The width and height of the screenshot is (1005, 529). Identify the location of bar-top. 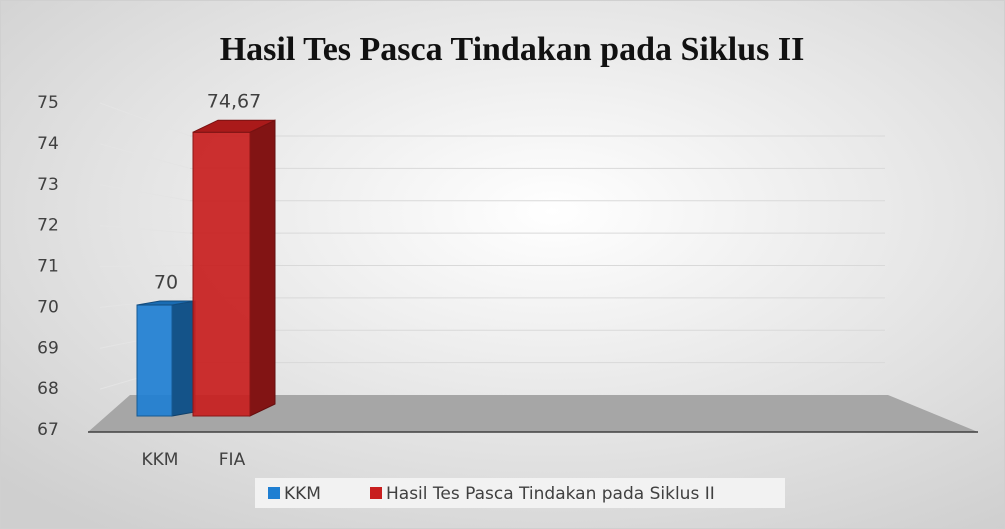
(234, 126).